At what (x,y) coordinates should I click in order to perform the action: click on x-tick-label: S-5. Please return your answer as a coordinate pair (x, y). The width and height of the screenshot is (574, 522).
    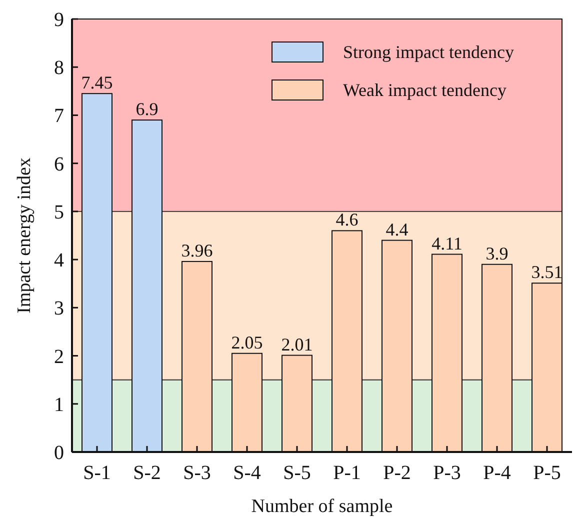
    Looking at the image, I should click on (297, 473).